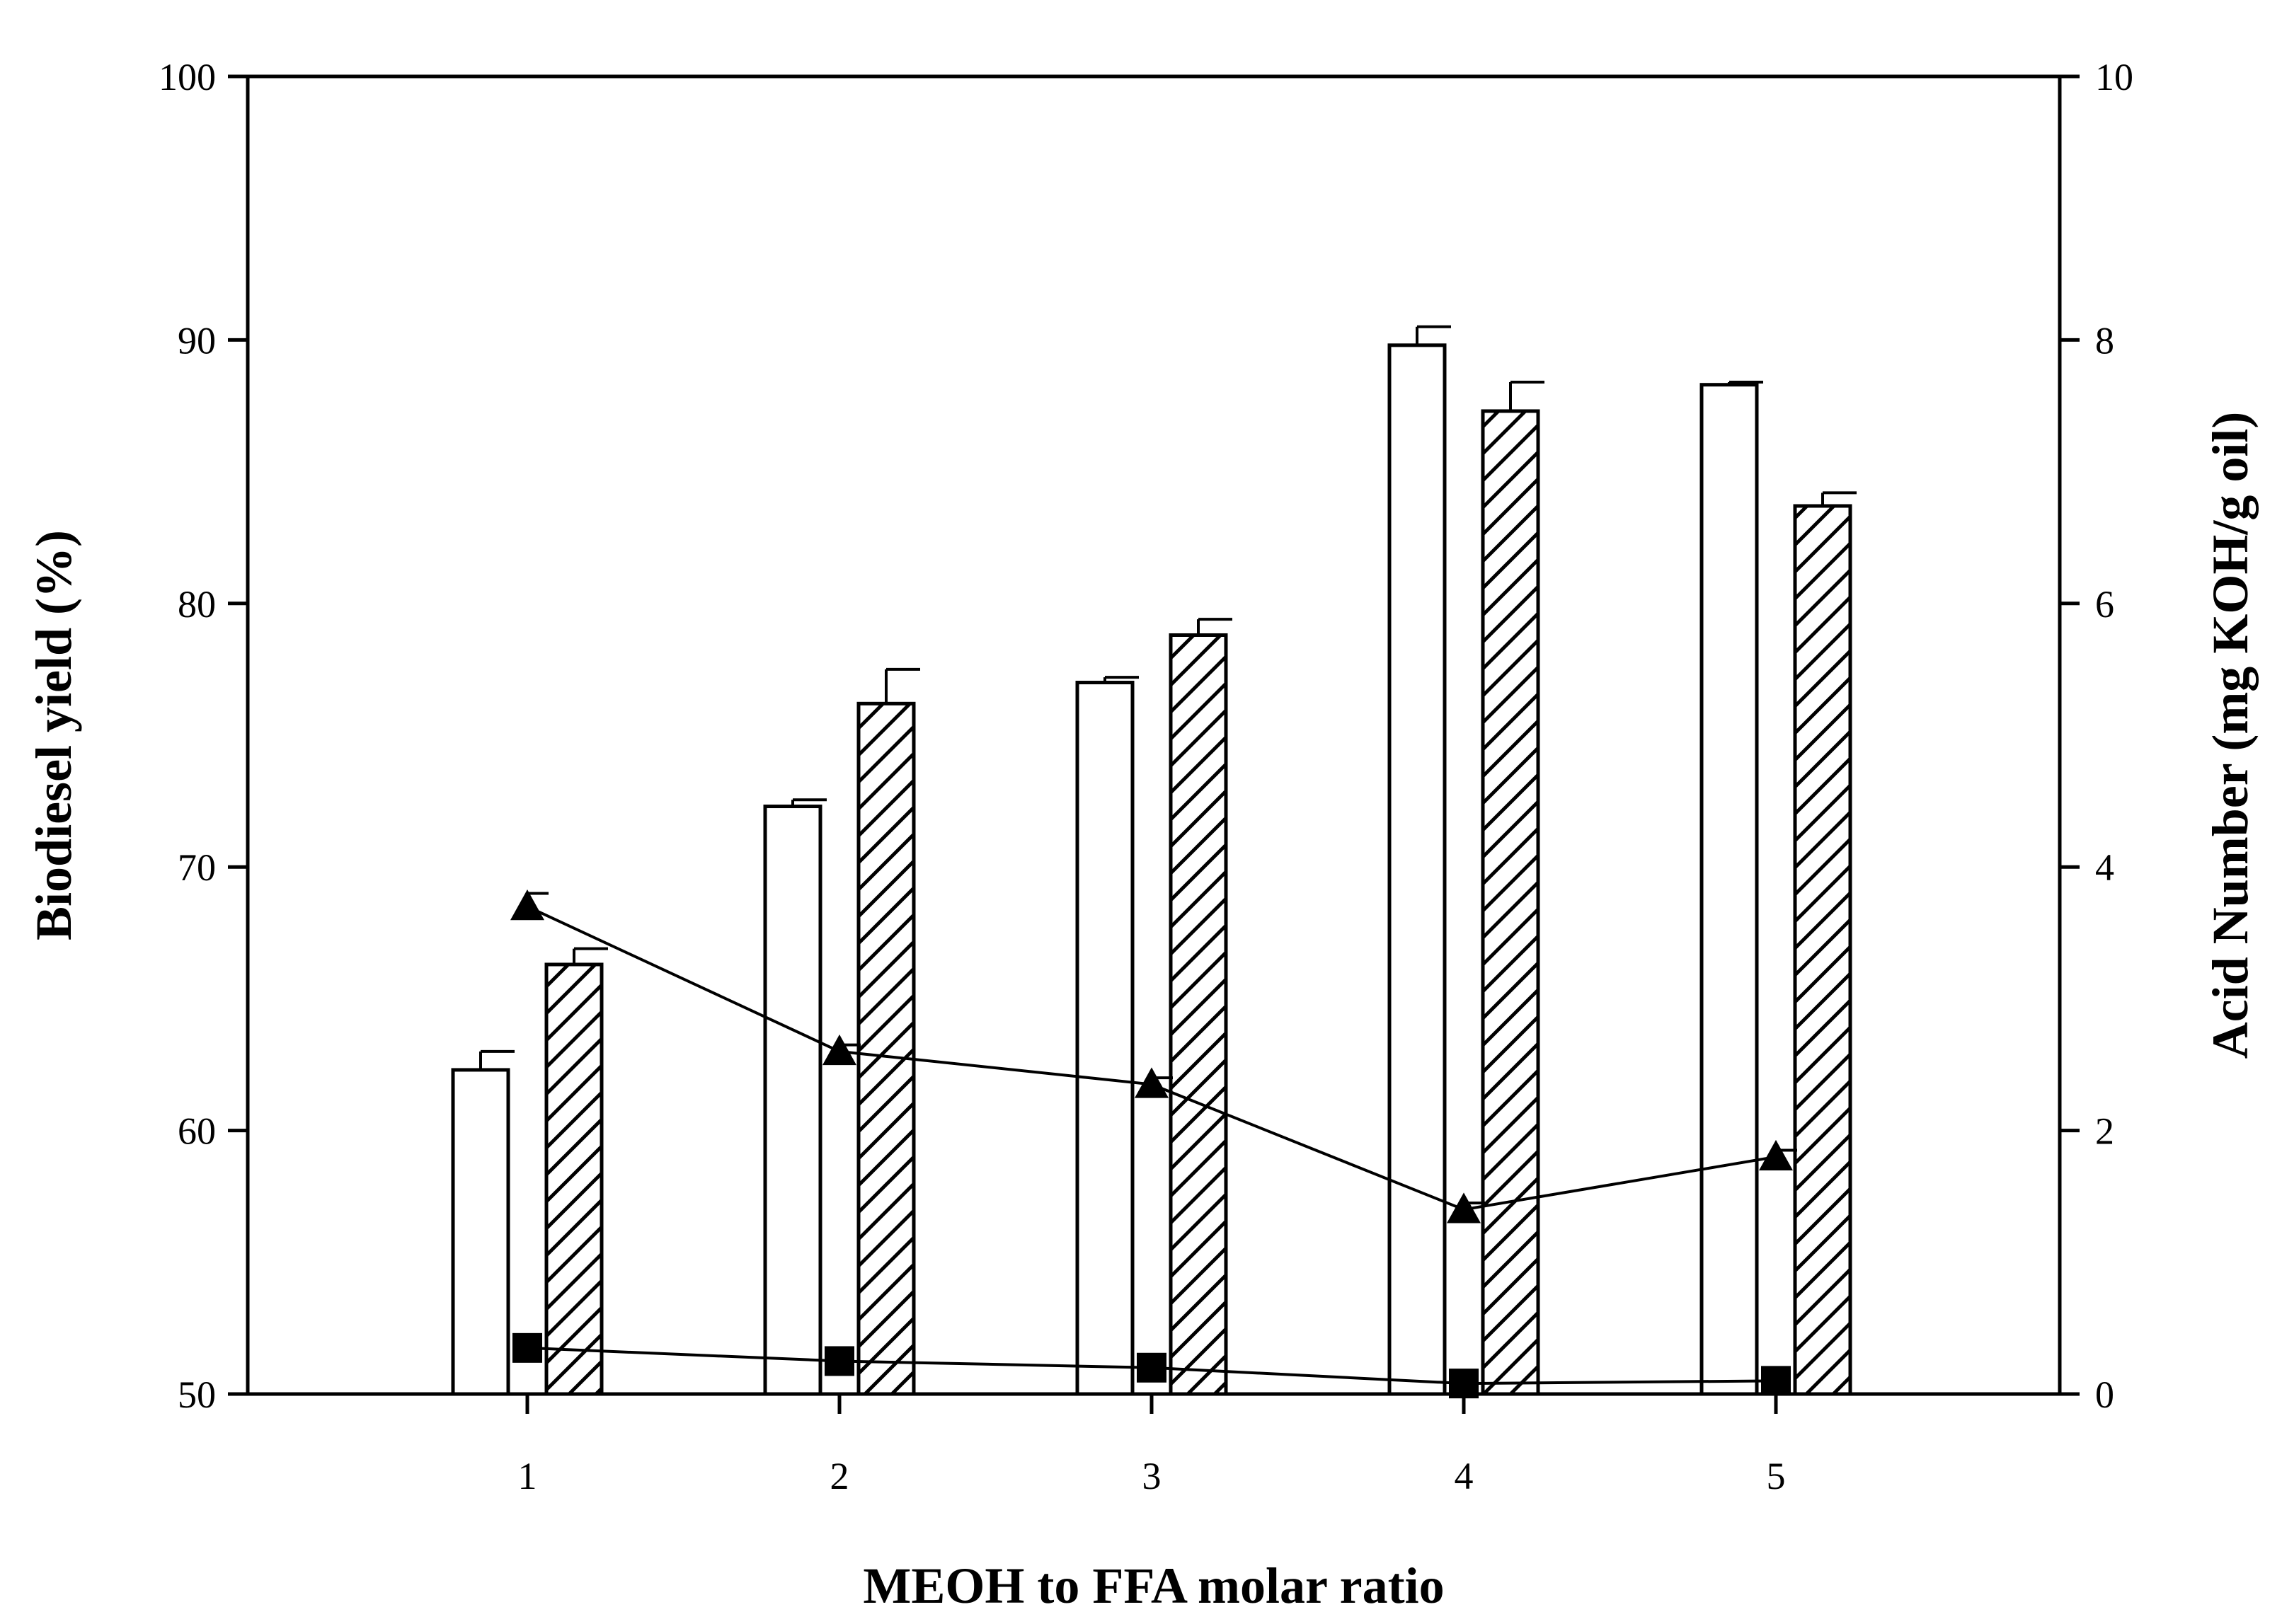 The image size is (2282, 1624). I want to click on x-tick-label: 5, so click(1777, 1476).